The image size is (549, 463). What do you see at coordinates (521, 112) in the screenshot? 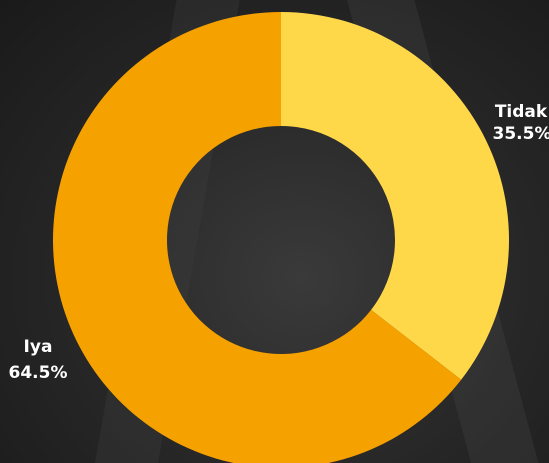
I see `category-label: Tidak` at bounding box center [521, 112].